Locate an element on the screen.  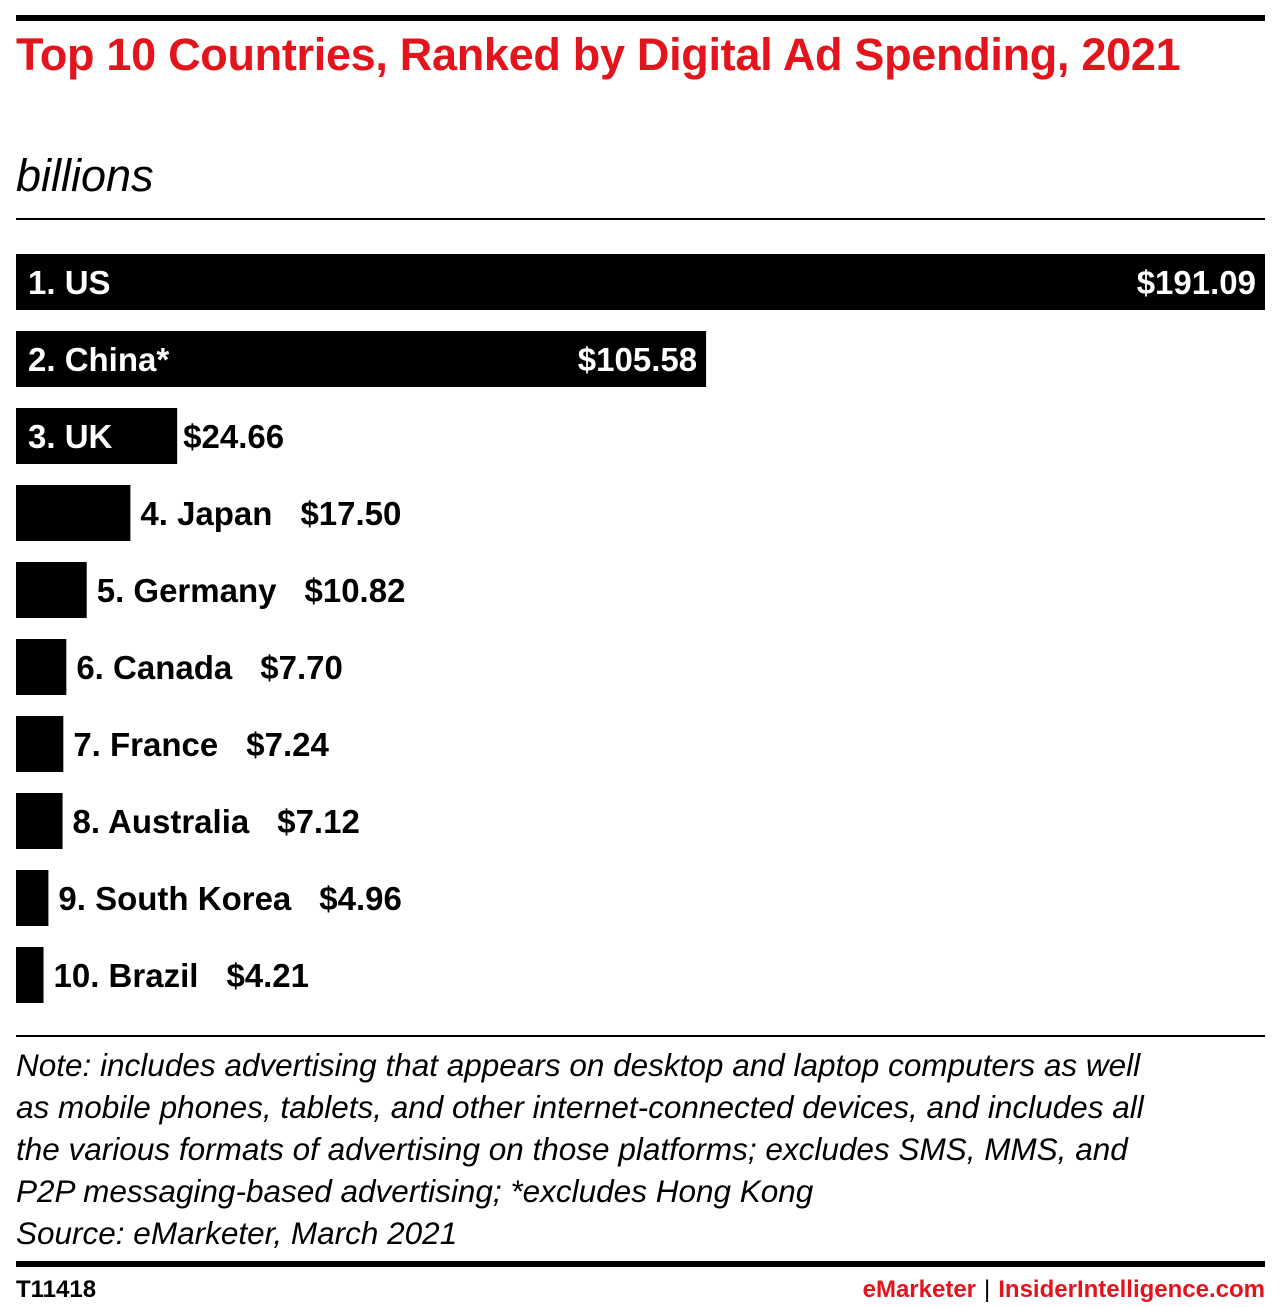
category-label: 1. US is located at coordinates (69, 282).